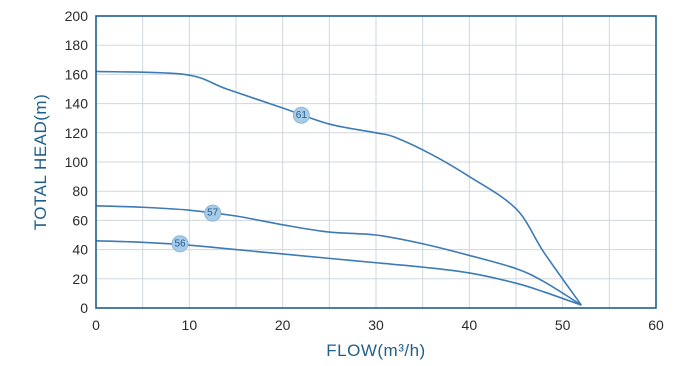  Describe the element at coordinates (470, 325) in the screenshot. I see `x-tick-label: 40` at that location.